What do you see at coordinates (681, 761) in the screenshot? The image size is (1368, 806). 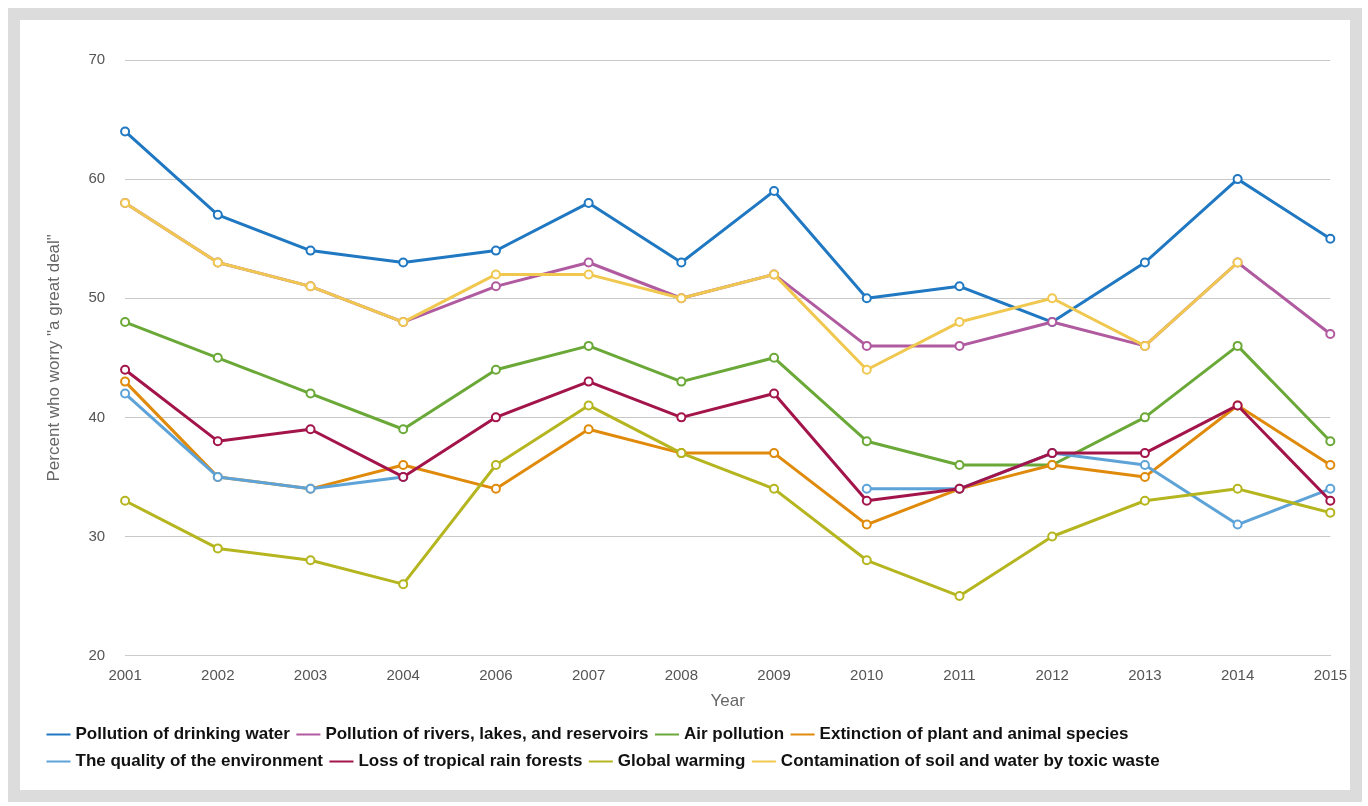 I see `legend-label: Global warming` at bounding box center [681, 761].